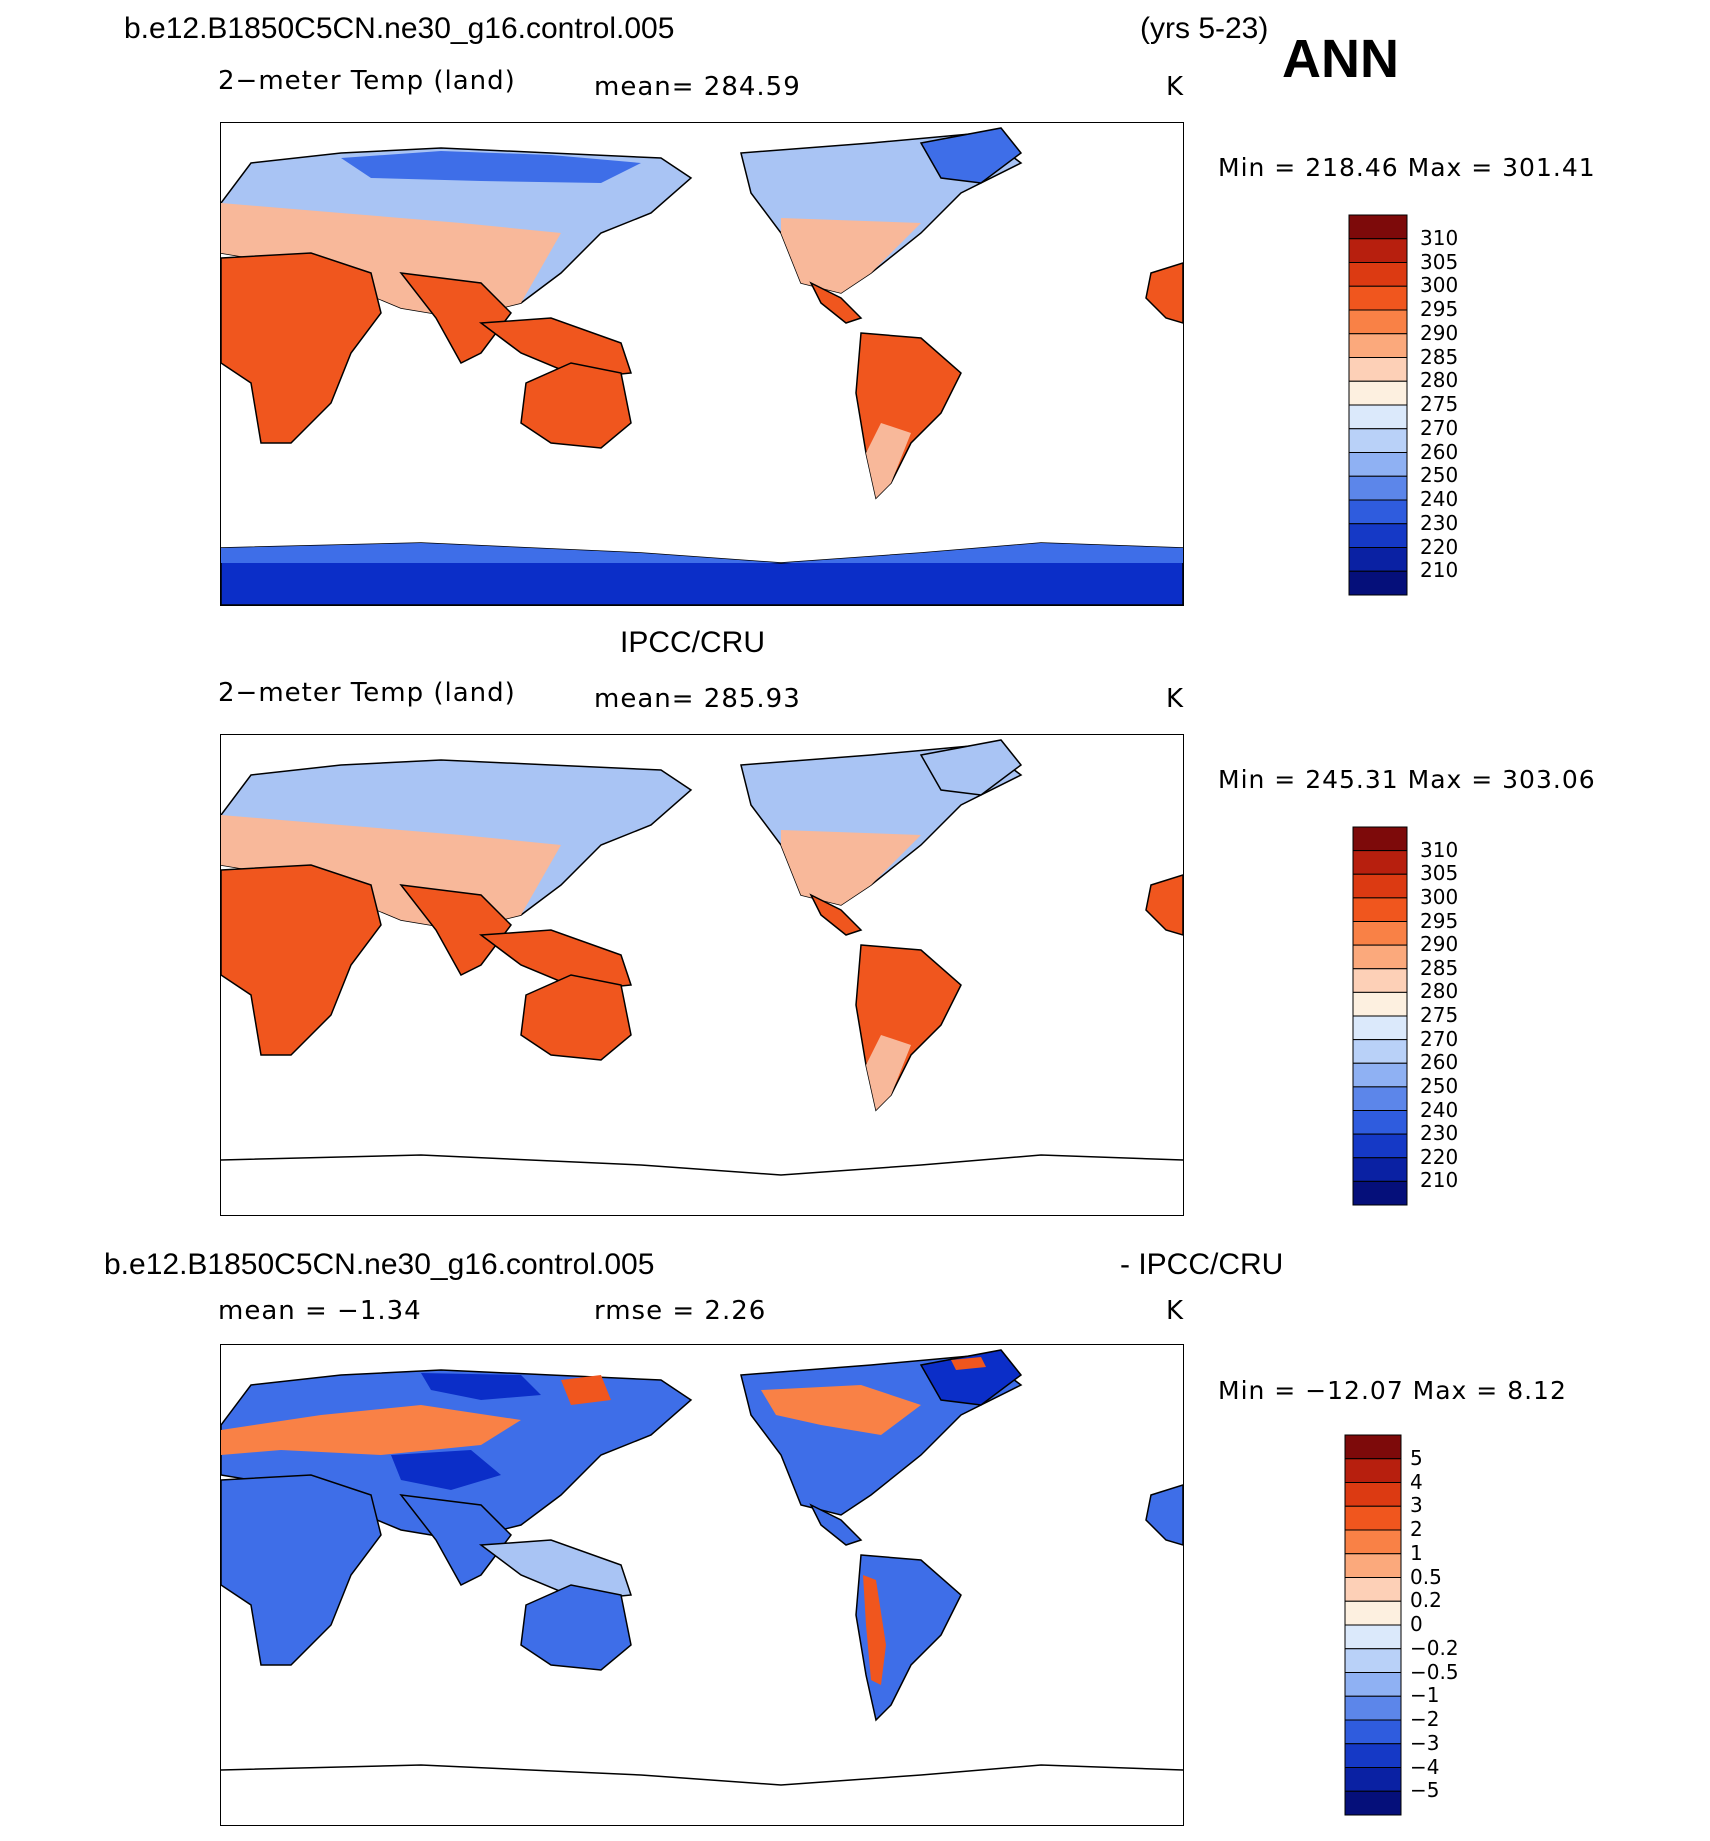  Describe the element at coordinates (1439, 944) in the screenshot. I see `colorbar-tick-label: 290` at that location.